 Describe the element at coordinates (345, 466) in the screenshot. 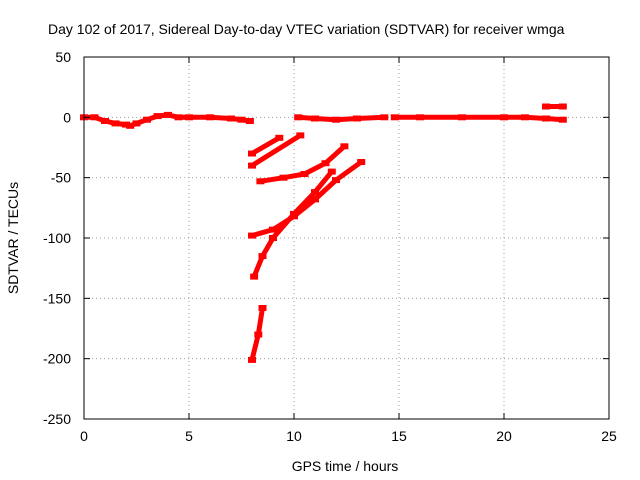

I see `x-axis-label: GPS time / hours` at that location.